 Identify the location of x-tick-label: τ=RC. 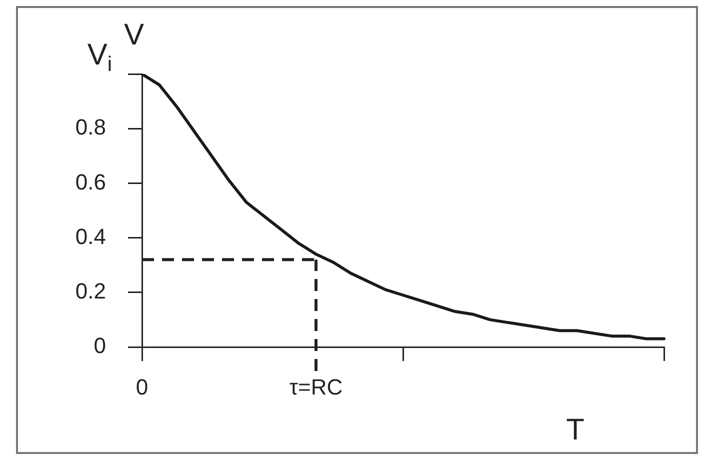
(316, 387).